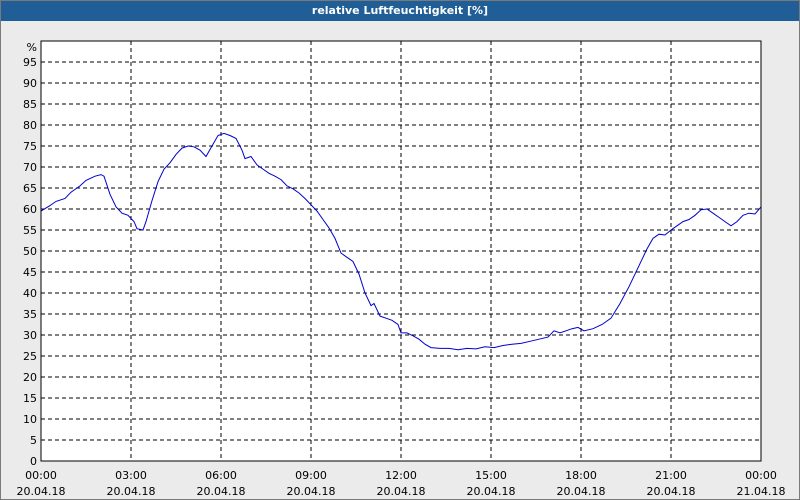  Describe the element at coordinates (221, 475) in the screenshot. I see `x-tick-time-label: 06:00` at that location.